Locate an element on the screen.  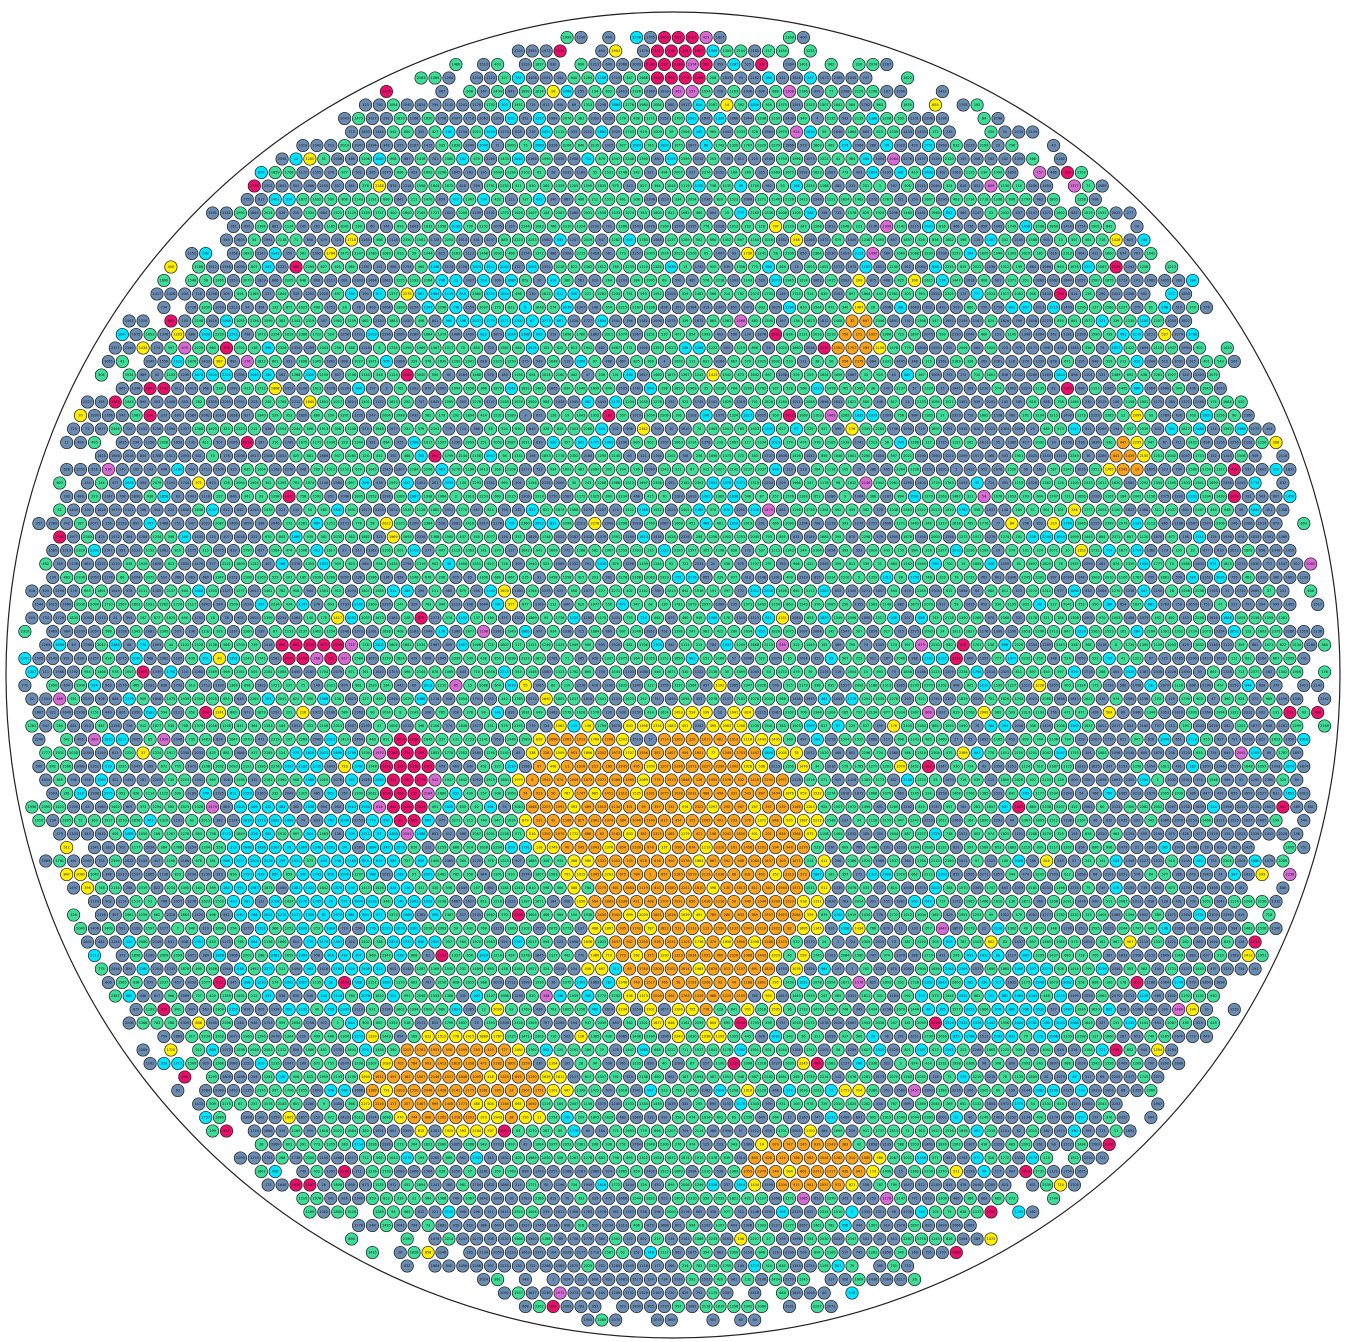
grid-node: 348 is located at coordinates (386, 145).